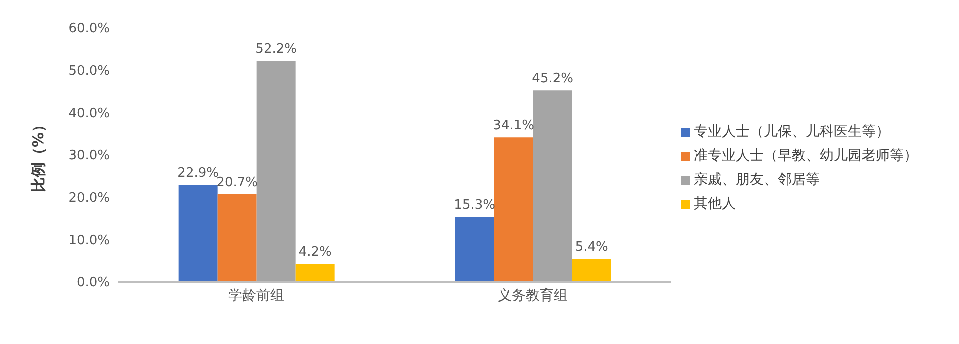 This screenshot has width=959, height=344. What do you see at coordinates (591, 248) in the screenshot?
I see `data-label: 5.4%` at bounding box center [591, 248].